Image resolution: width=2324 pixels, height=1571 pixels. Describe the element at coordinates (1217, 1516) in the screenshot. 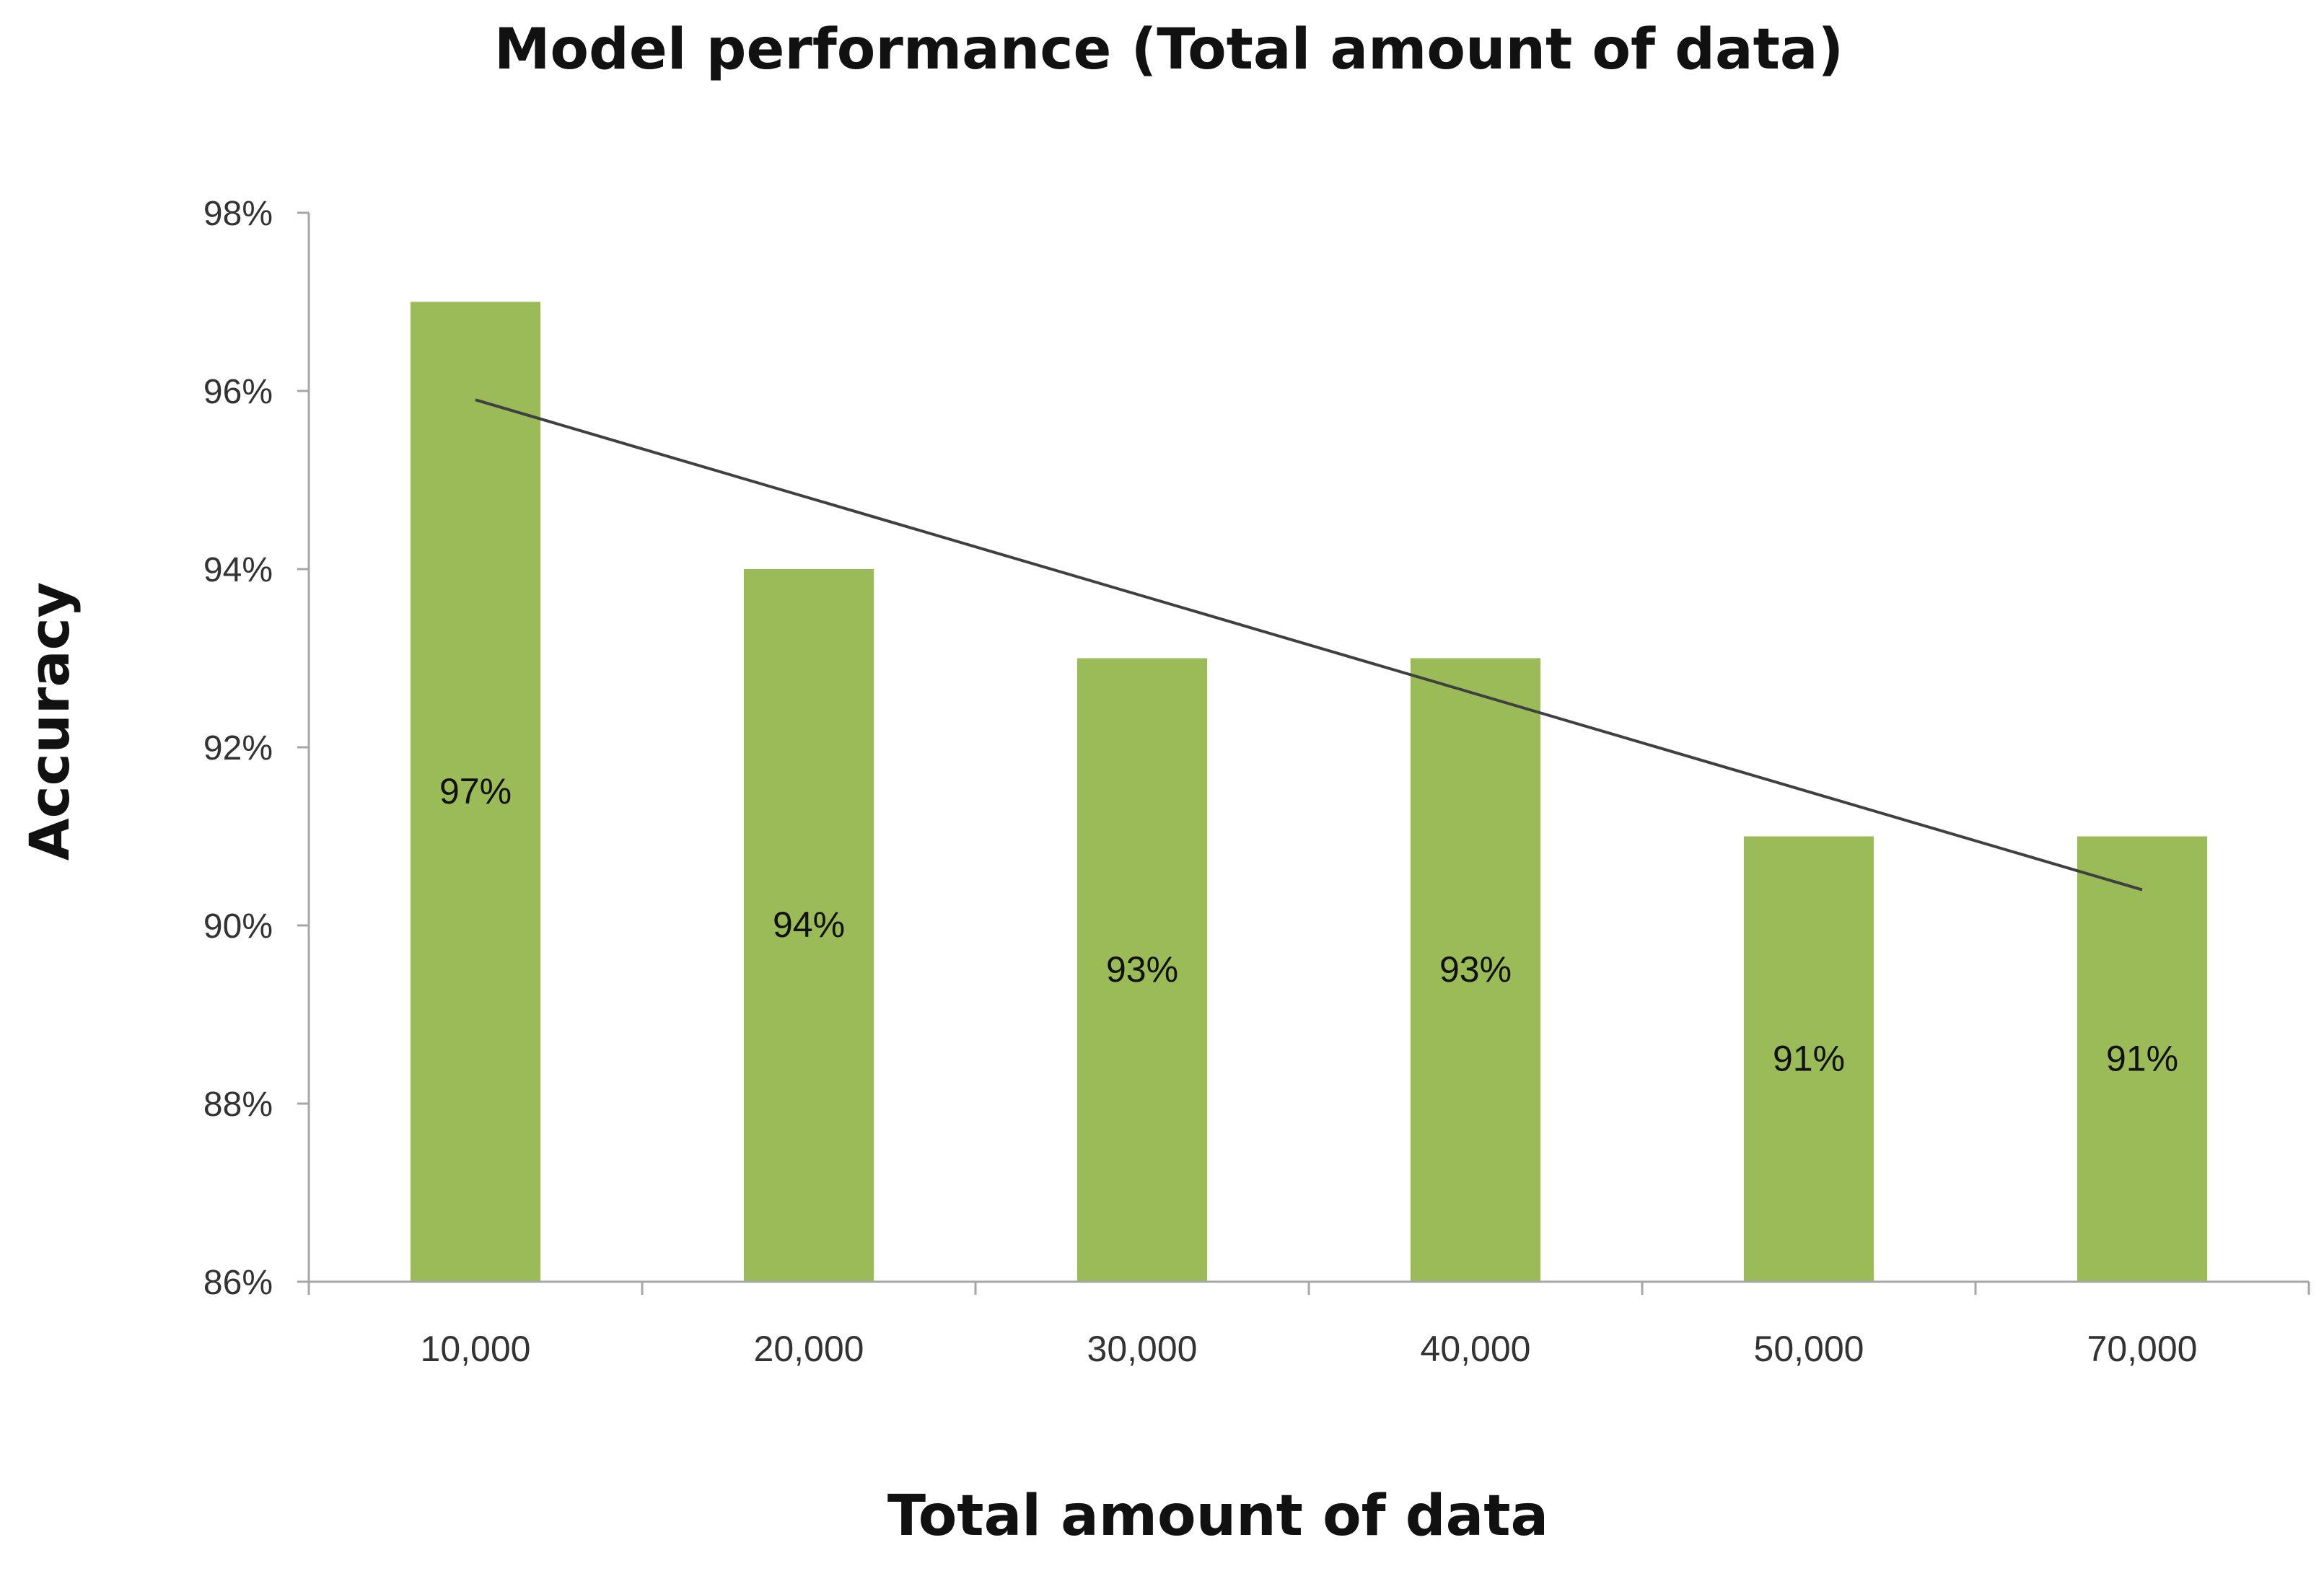

I see `x-axis-title: Total amount of data` at that location.